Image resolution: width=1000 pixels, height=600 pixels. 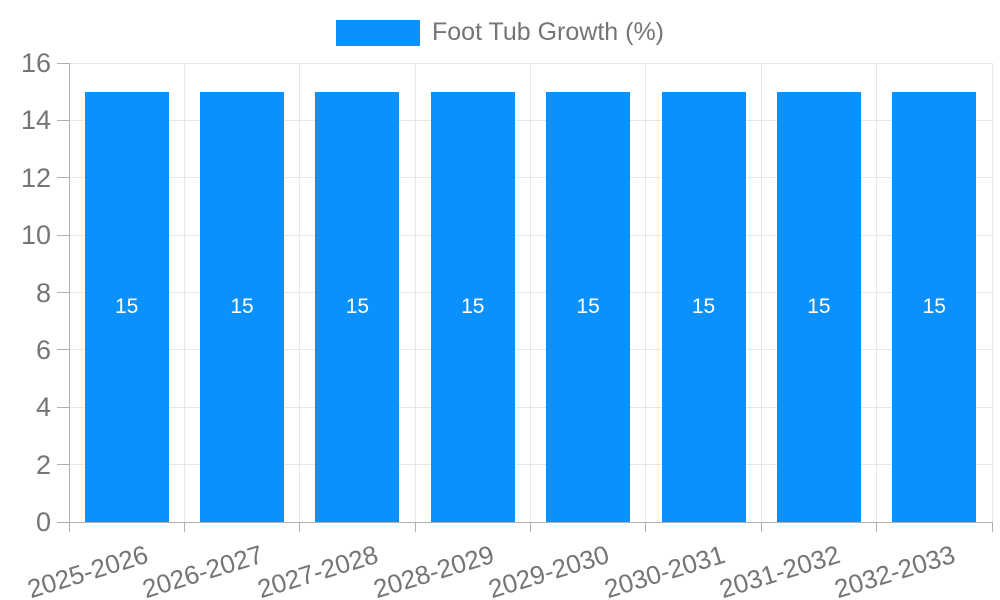 What do you see at coordinates (664, 569) in the screenshot?
I see `x-tick-label: 2030-2031` at bounding box center [664, 569].